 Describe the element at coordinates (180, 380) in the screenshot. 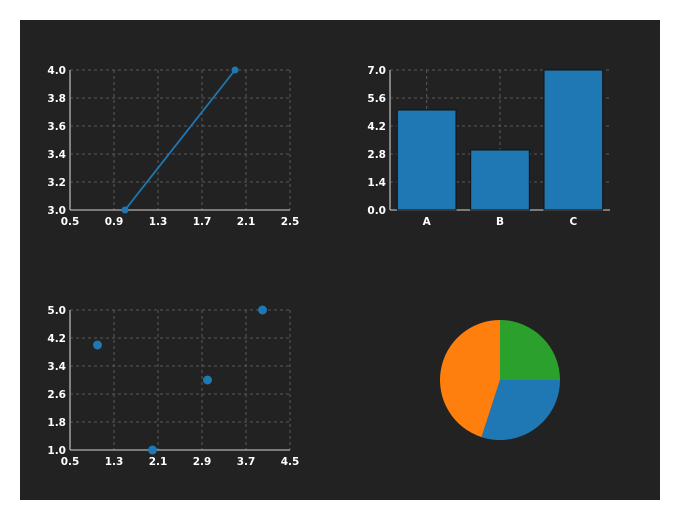

I see `chart-3-axes` at that location.